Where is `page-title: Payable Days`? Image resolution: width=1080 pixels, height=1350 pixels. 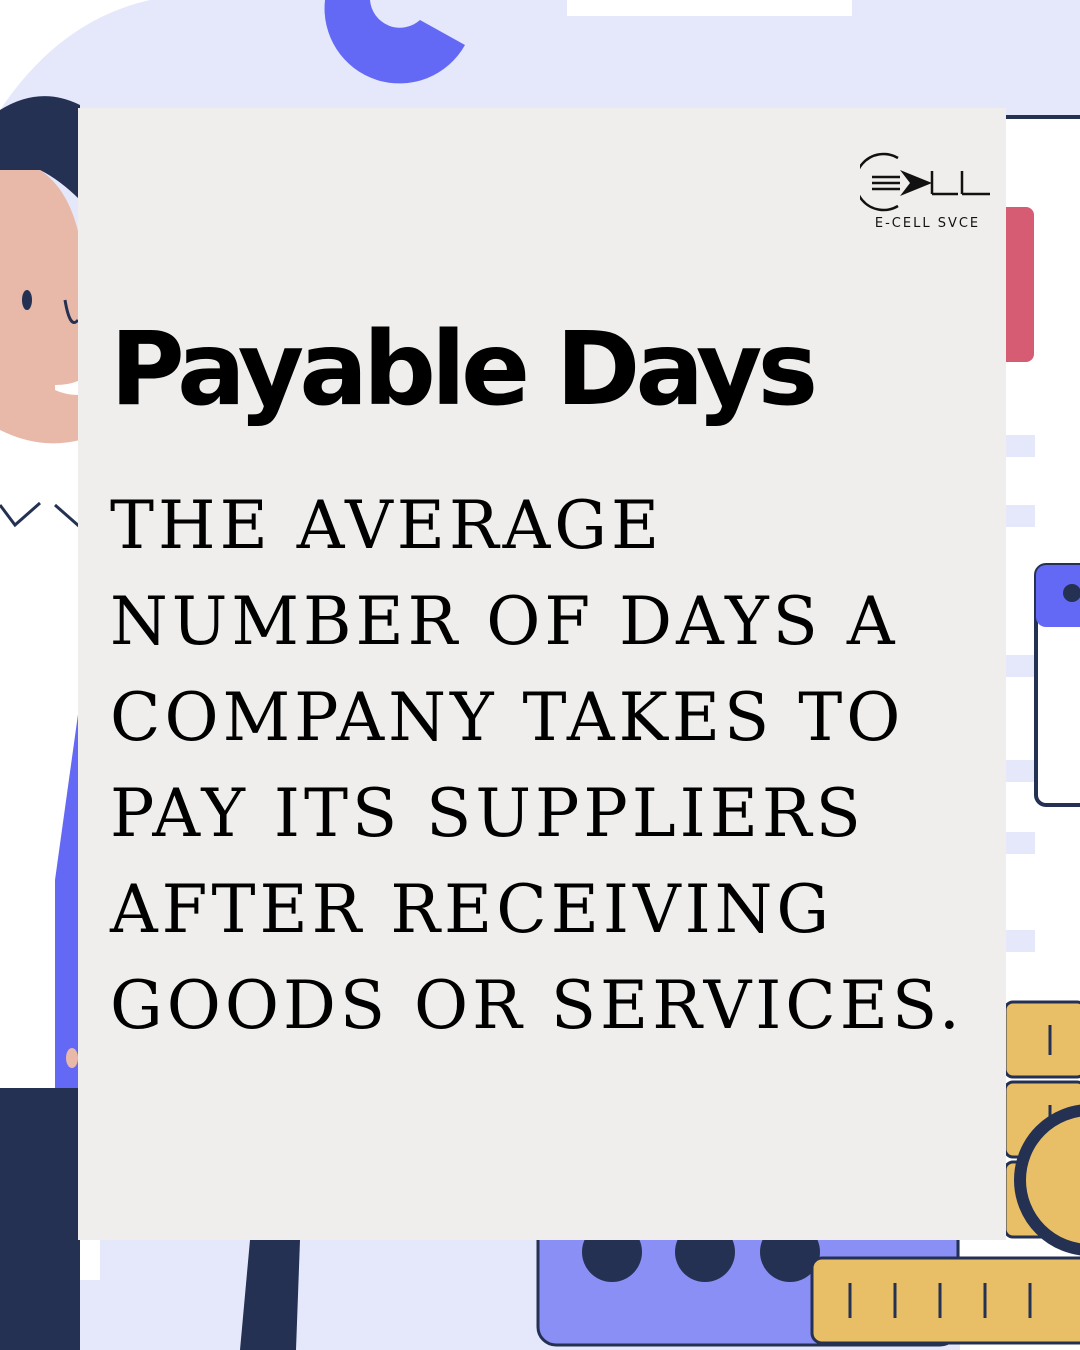
page-title: Payable Days is located at coordinates (464, 369).